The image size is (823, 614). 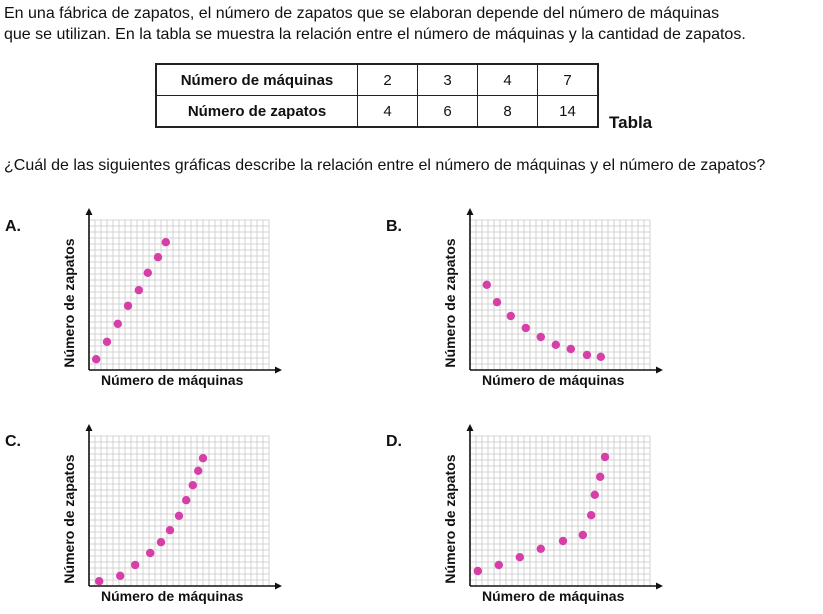 What do you see at coordinates (447, 111) in the screenshot?
I see `cell: 6` at bounding box center [447, 111].